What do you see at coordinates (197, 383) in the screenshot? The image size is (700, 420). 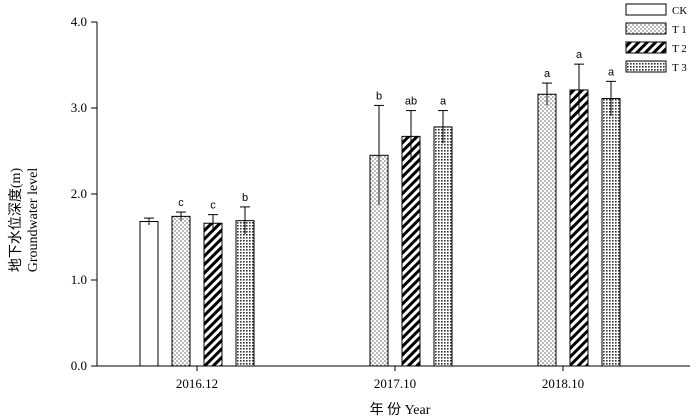 I see `x-tick-label: 2016.12` at bounding box center [197, 383].